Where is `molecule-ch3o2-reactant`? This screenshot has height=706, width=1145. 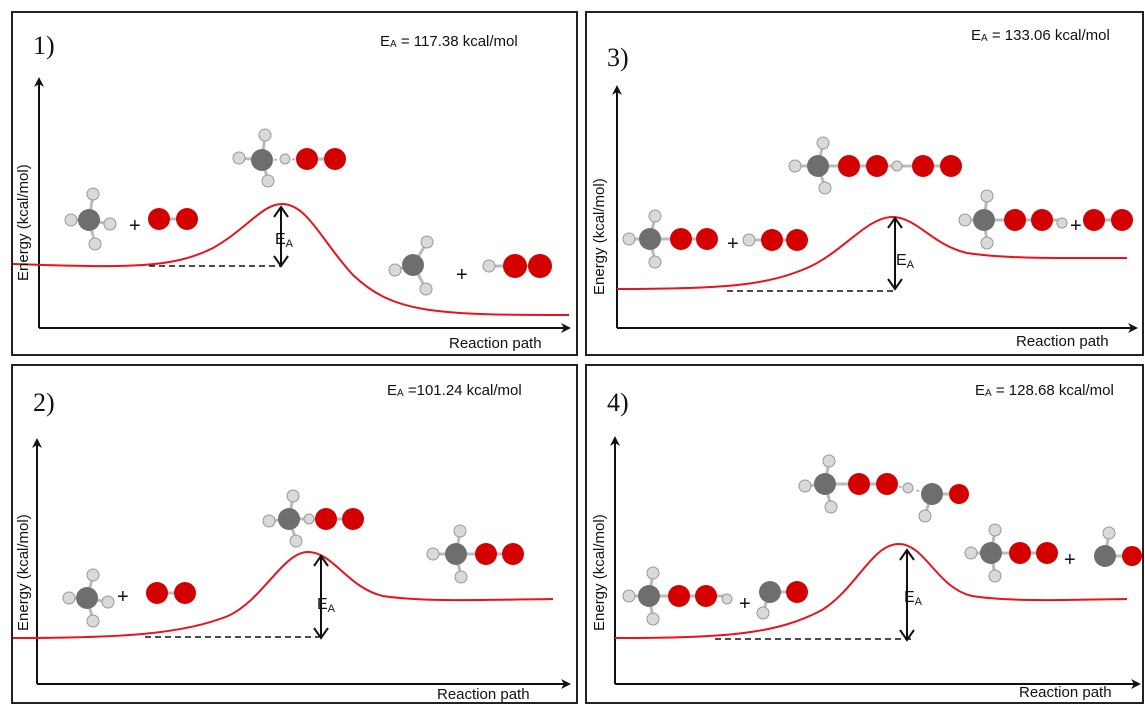
molecule-ch3o2-reactant is located at coordinates (670, 239).